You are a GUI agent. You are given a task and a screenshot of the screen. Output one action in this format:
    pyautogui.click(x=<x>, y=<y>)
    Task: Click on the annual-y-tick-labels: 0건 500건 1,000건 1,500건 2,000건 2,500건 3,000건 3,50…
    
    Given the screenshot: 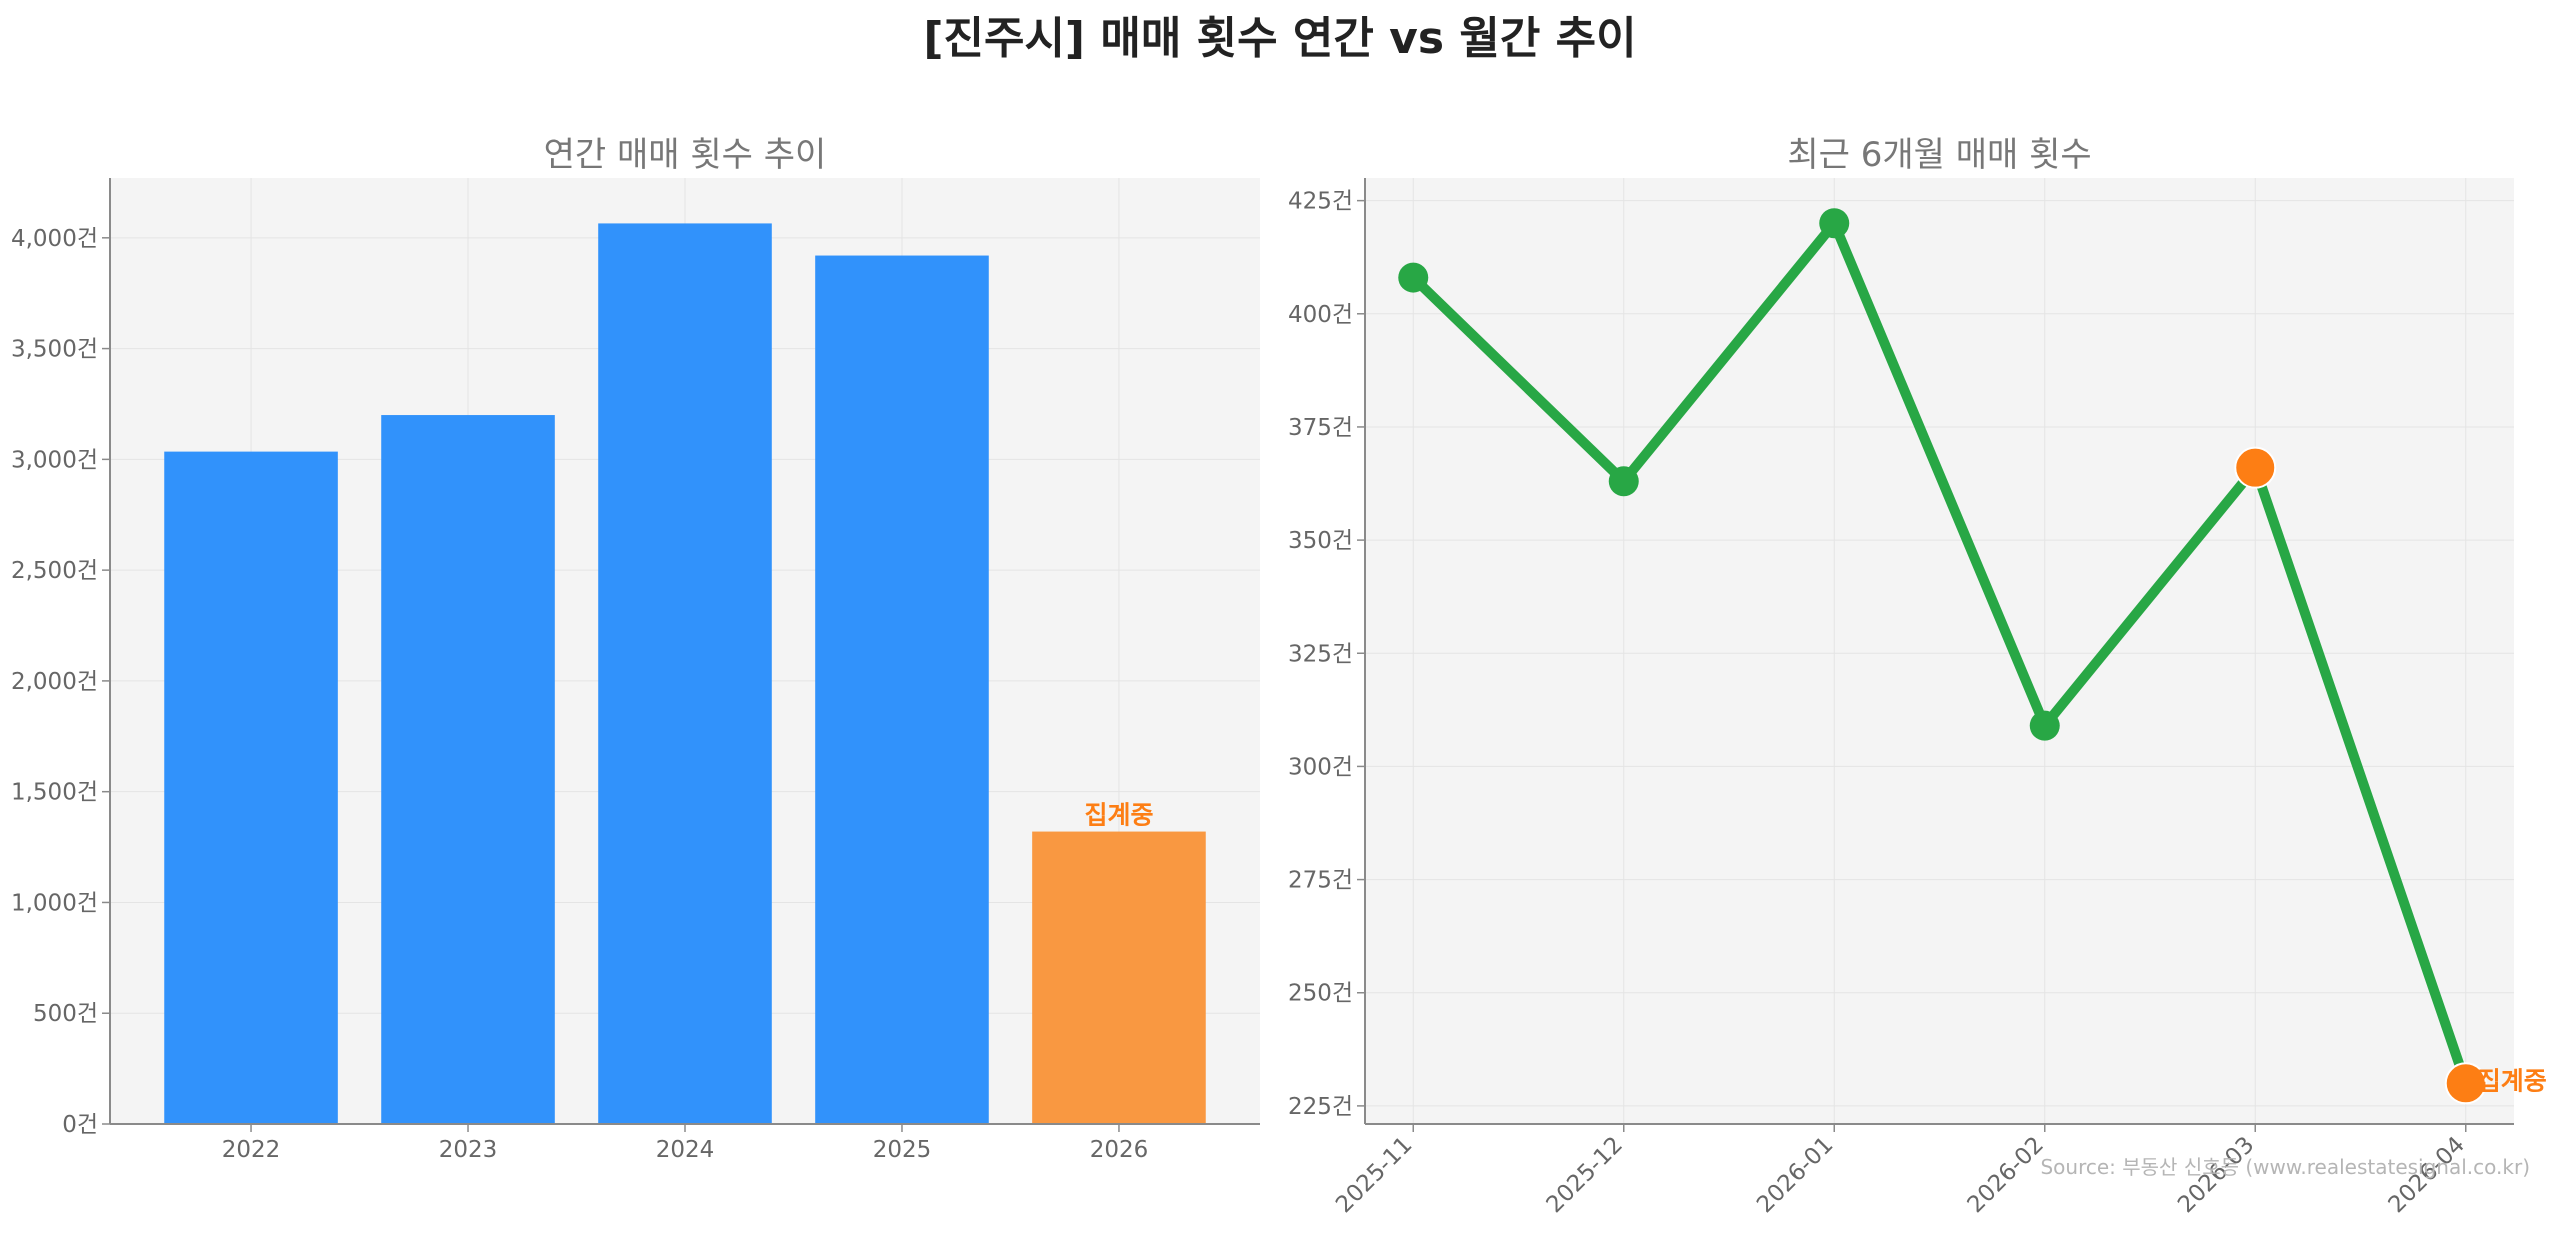 What is the action you would take?
    pyautogui.click(x=54, y=682)
    